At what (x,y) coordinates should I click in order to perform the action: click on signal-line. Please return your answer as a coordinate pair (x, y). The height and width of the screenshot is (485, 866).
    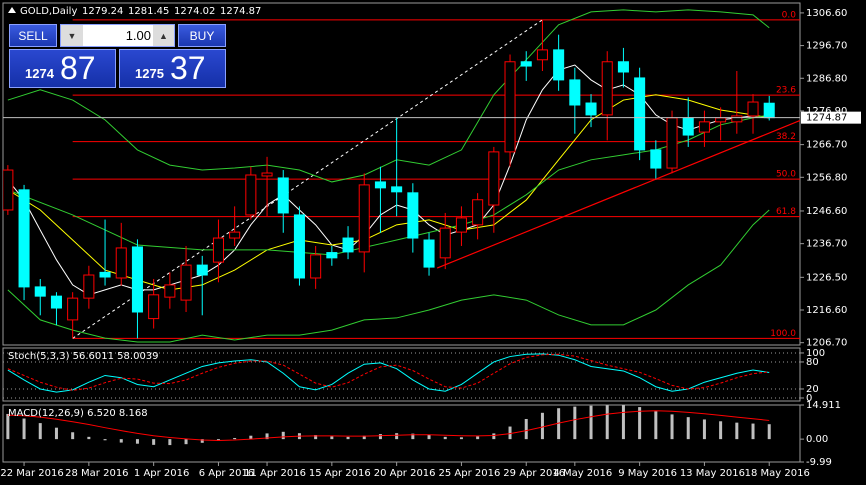
    Looking at the image, I should click on (388, 426).